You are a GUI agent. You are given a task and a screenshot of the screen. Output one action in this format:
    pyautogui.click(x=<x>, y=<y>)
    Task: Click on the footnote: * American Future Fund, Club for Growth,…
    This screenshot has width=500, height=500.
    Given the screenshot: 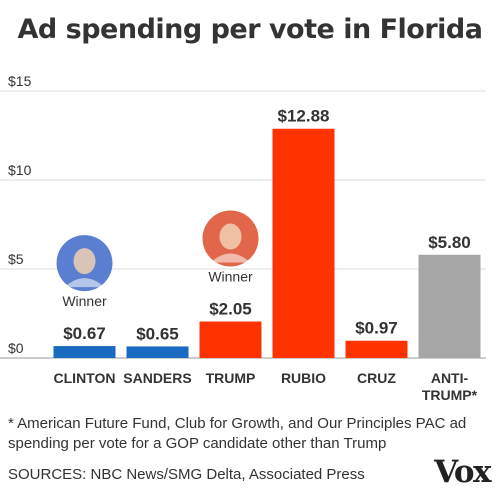 What is the action you would take?
    pyautogui.click(x=237, y=433)
    